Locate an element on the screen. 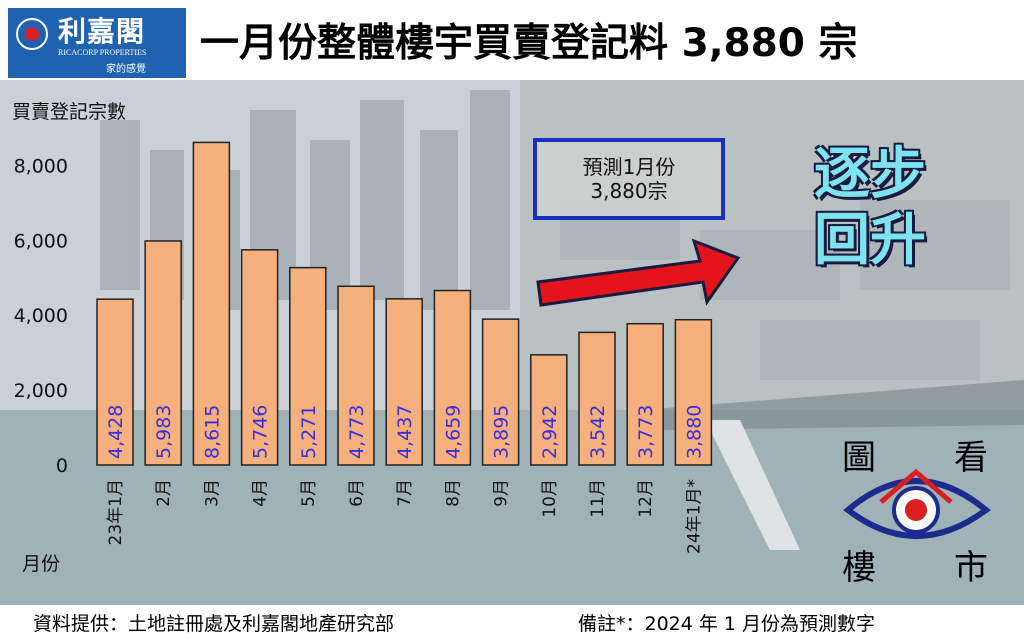  forecast-callout: 預測1月份 3,880宗 is located at coordinates (629, 179).